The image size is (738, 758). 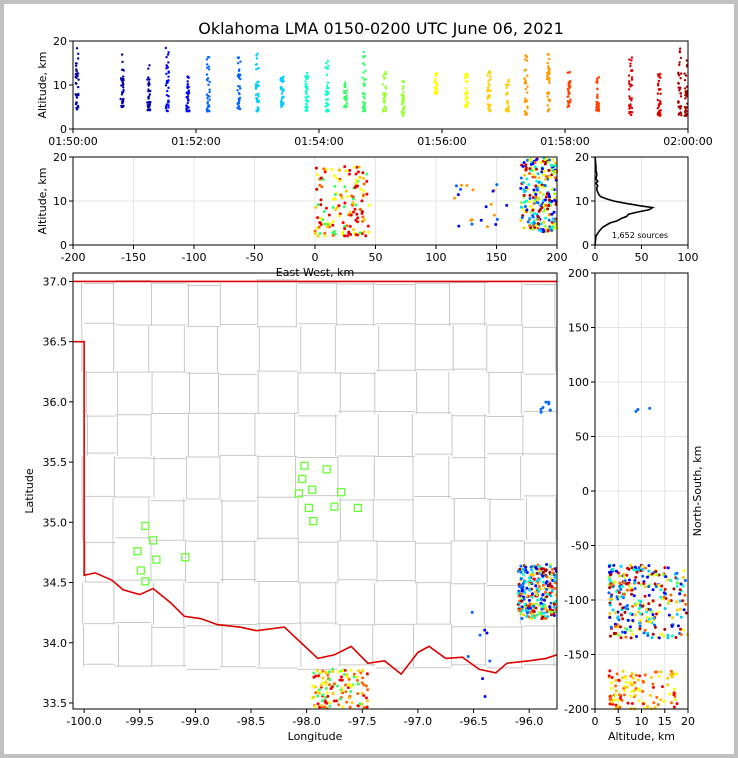 What do you see at coordinates (55, 342) in the screenshot?
I see `y-tick-label: 36.5` at bounding box center [55, 342].